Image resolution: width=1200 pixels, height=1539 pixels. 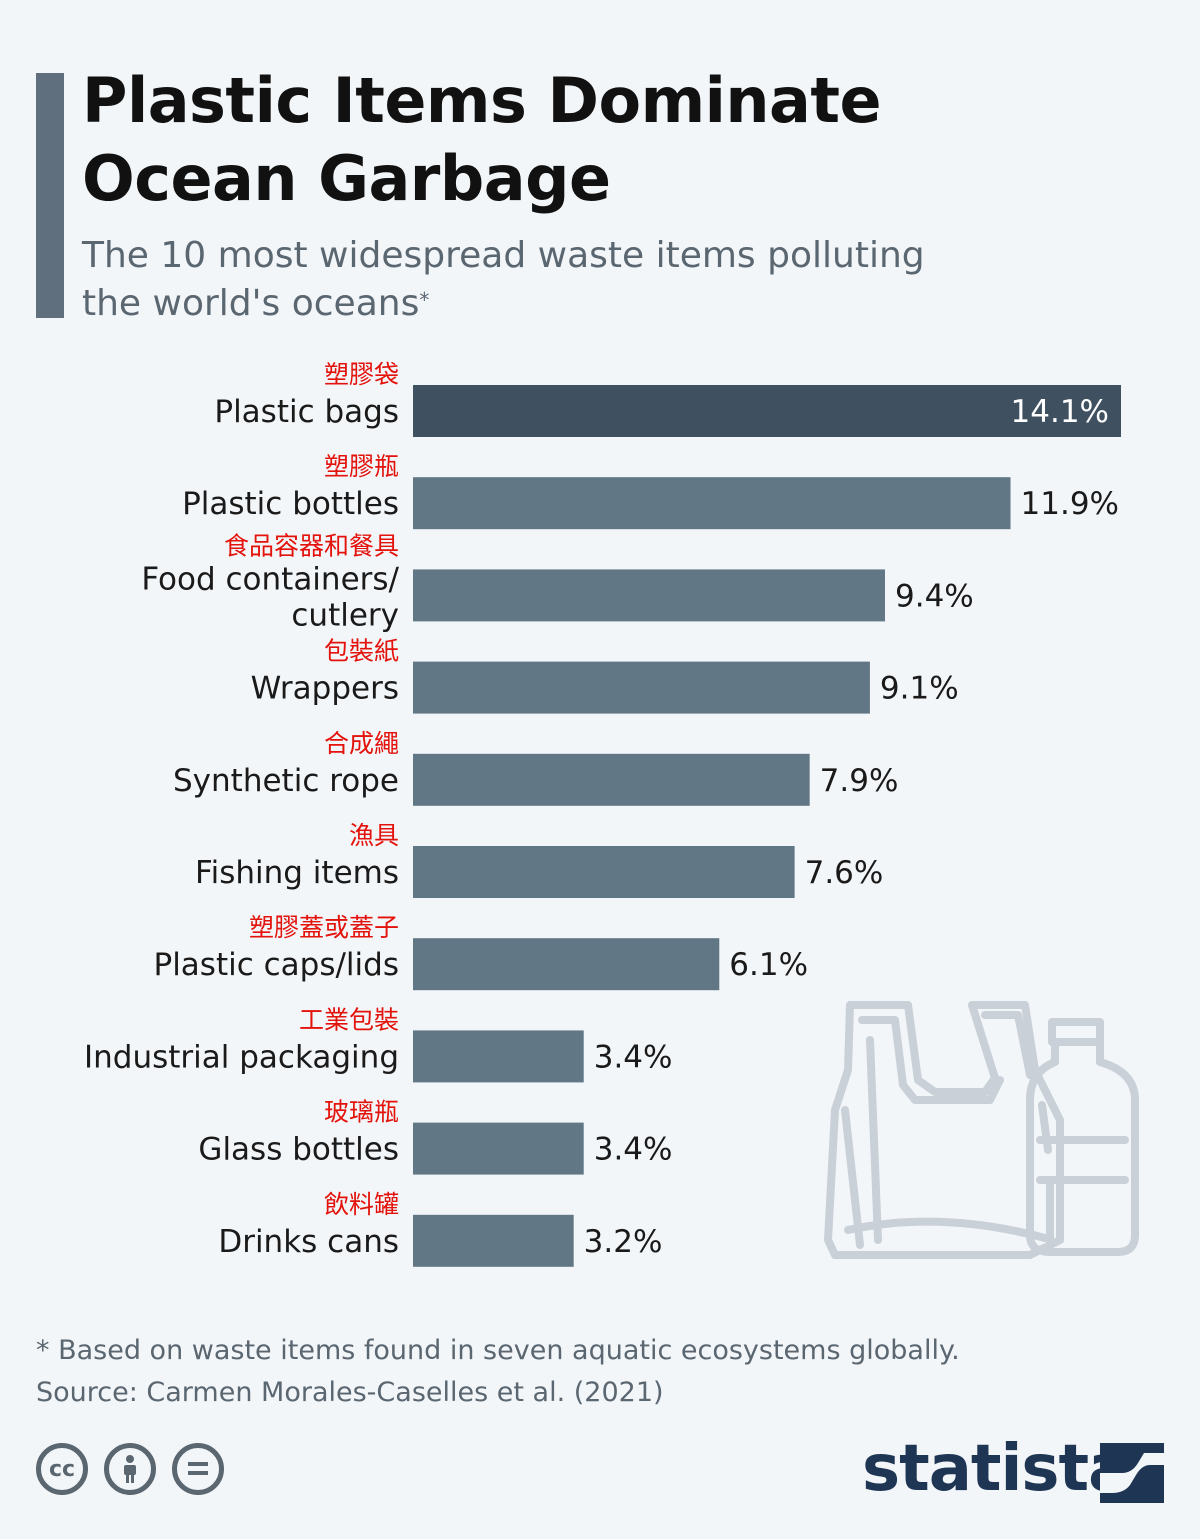 I want to click on category-label-chinese: 合成繩, so click(x=361, y=743).